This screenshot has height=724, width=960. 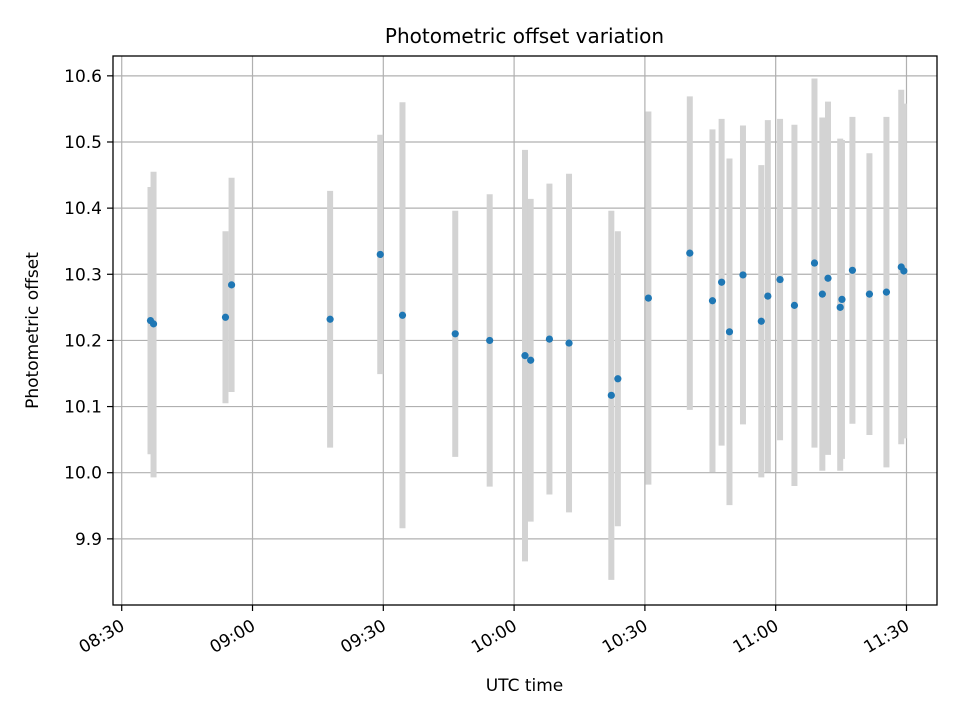 I want to click on x-axis: 08:30 09:00 09:30 10:00 10:30 11:00 11:30, so click(x=494, y=631).